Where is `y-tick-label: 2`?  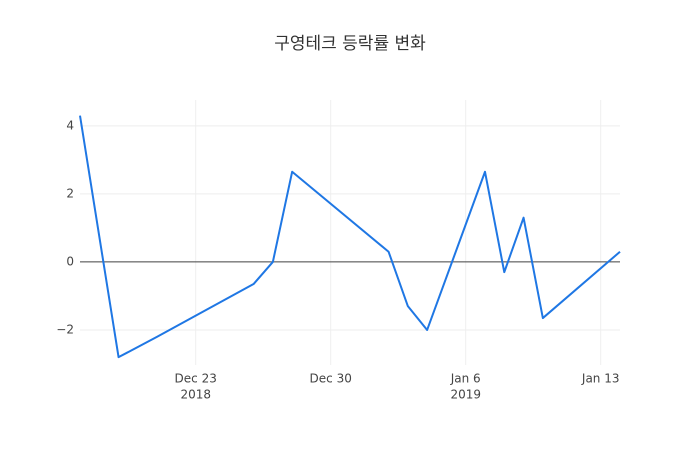 y-tick-label: 2 is located at coordinates (70, 193).